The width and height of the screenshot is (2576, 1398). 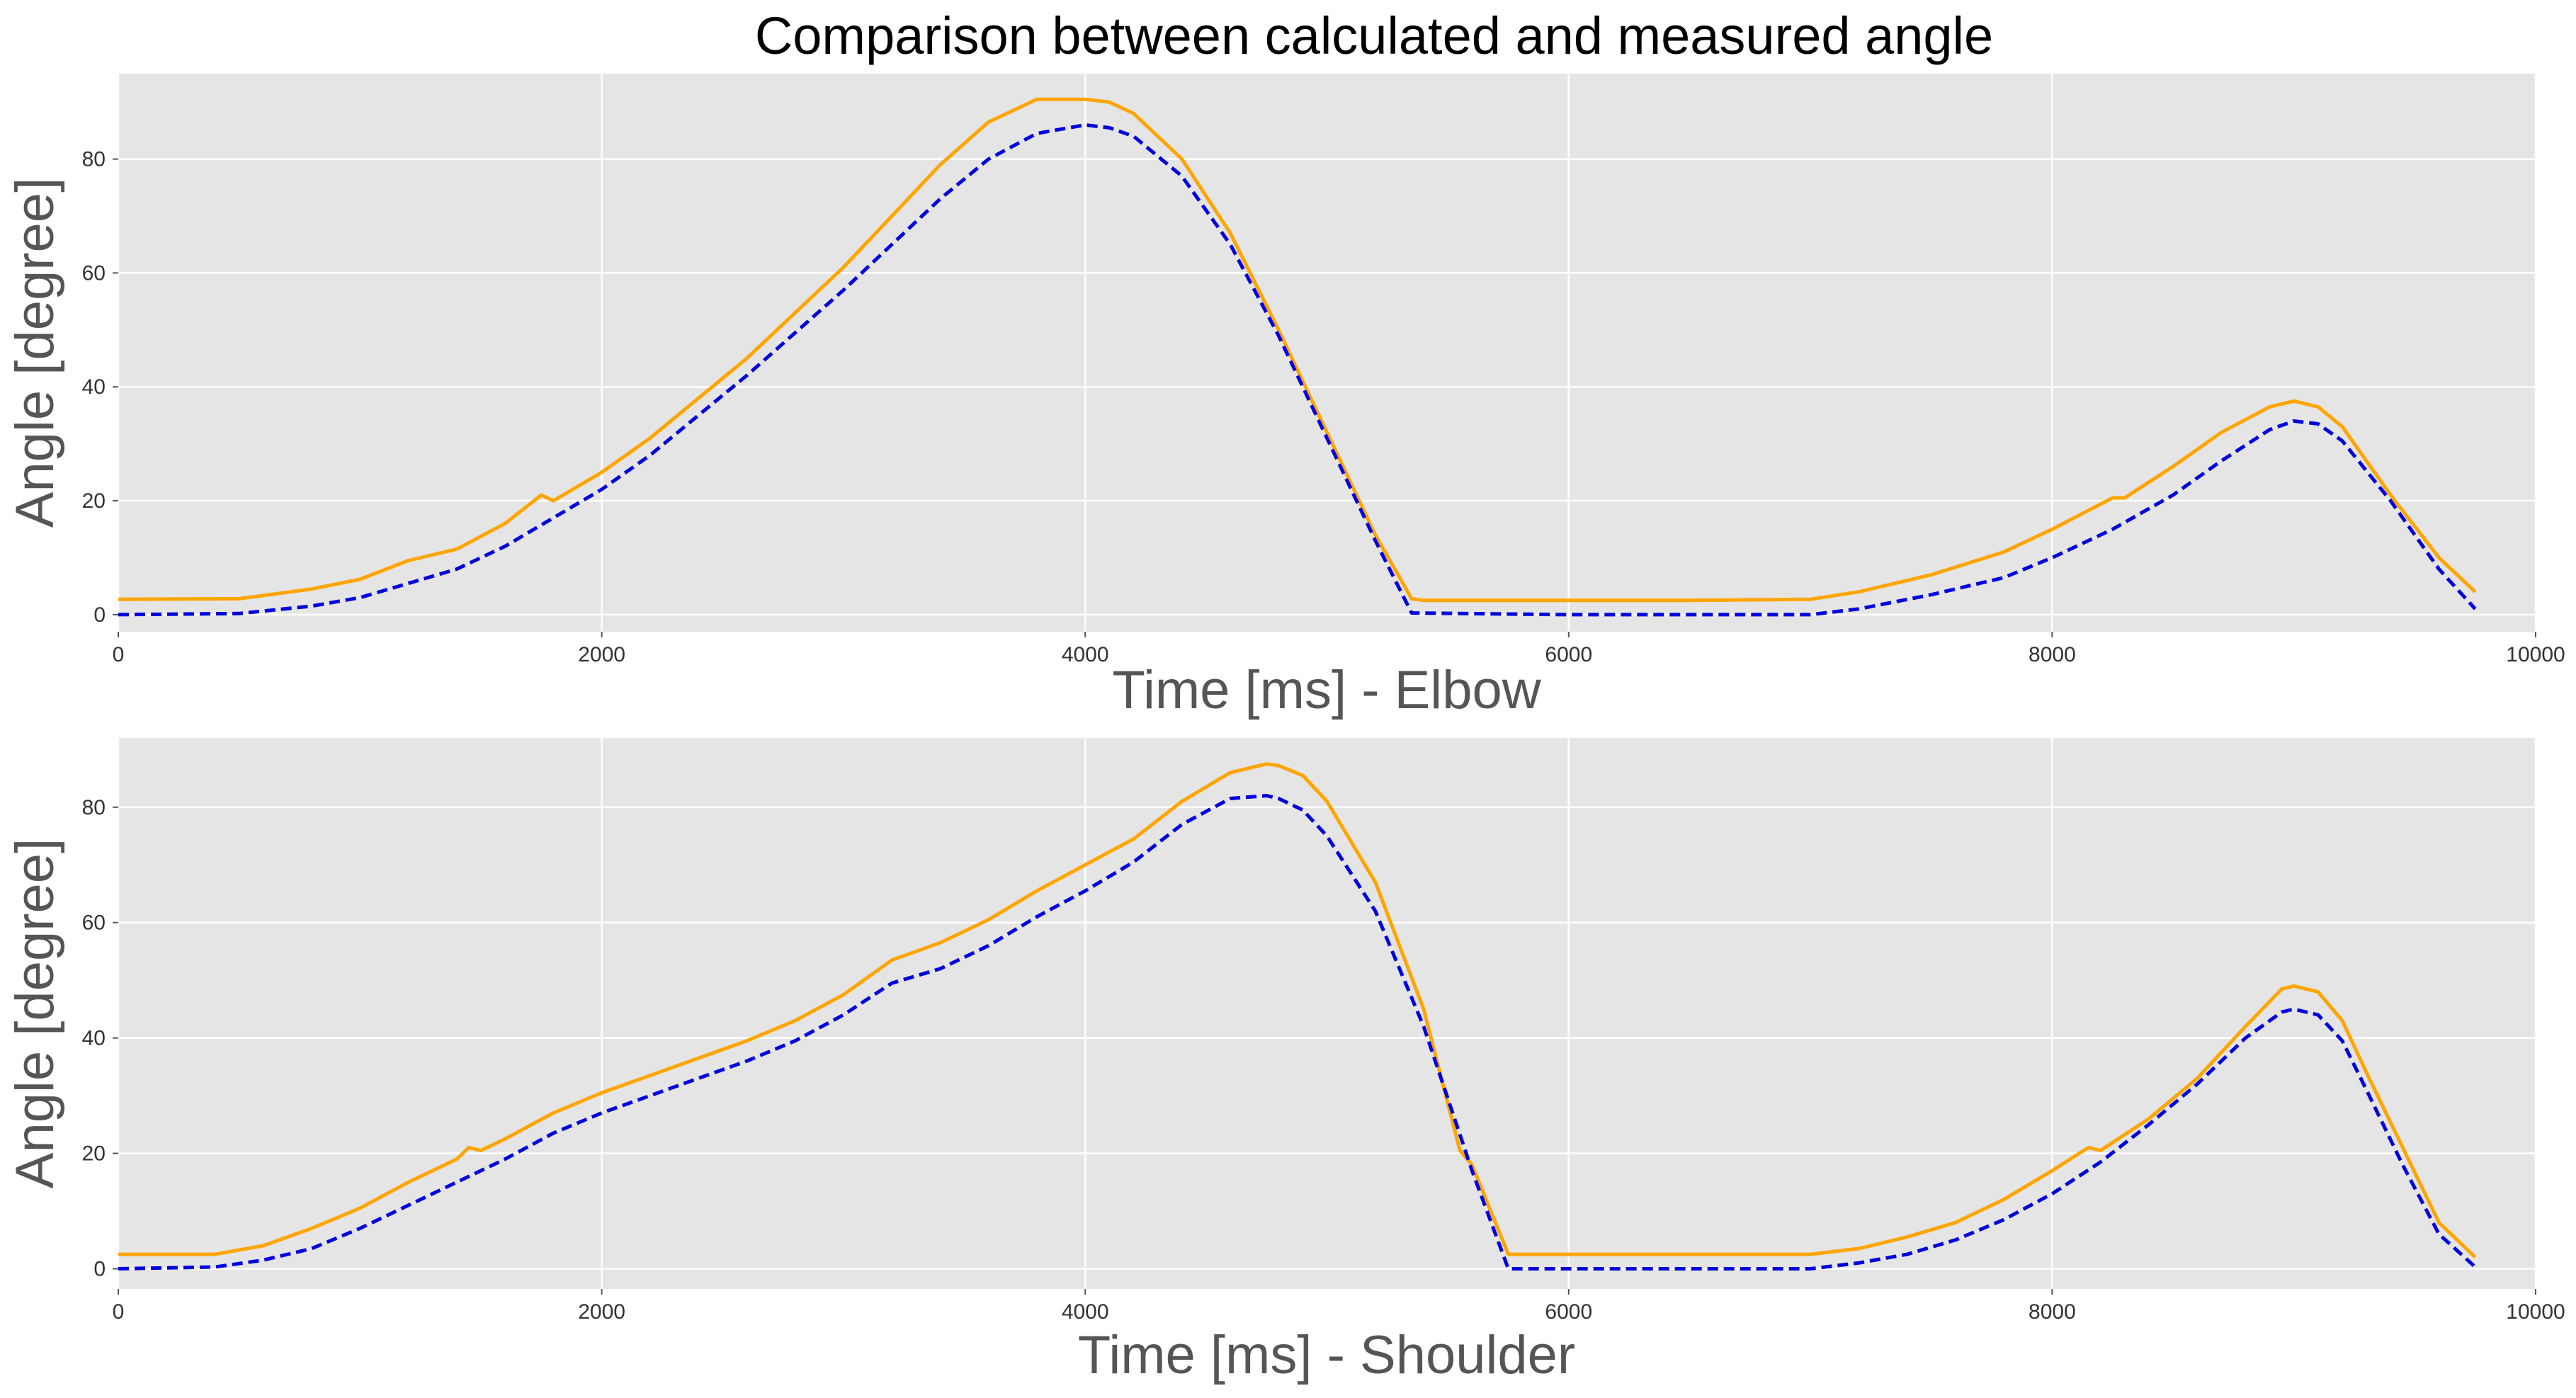 I want to click on x-axis-label: Time [ms] - Shoulder, so click(x=1326, y=1355).